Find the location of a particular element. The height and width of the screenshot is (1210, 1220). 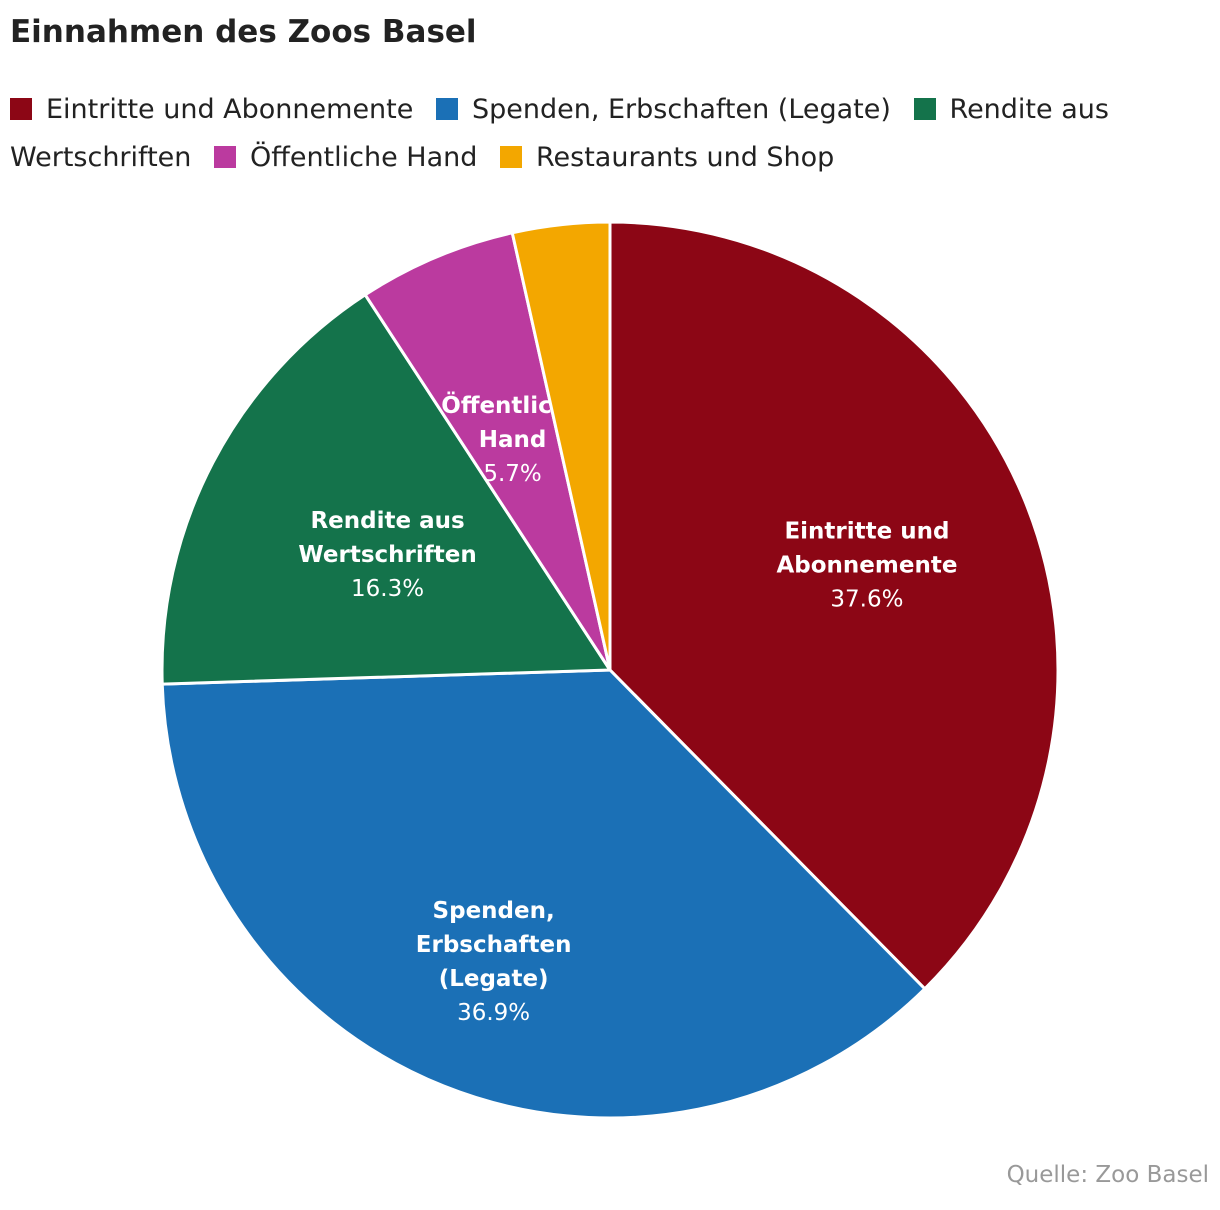

label-eintritte-value: 37.6% is located at coordinates (866, 600).